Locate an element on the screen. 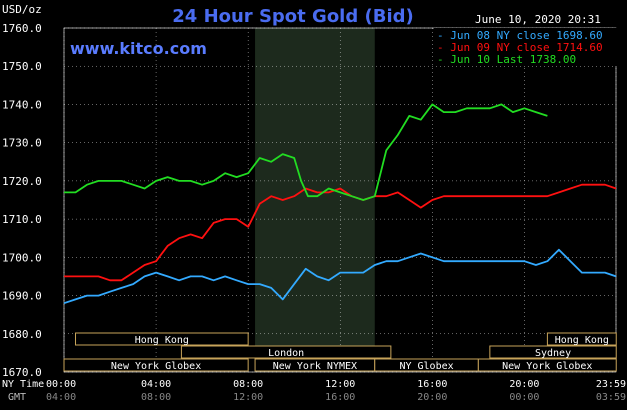 Image resolution: width=627 pixels, height=410 pixels. website-label: www.kitco.com is located at coordinates (138, 48).